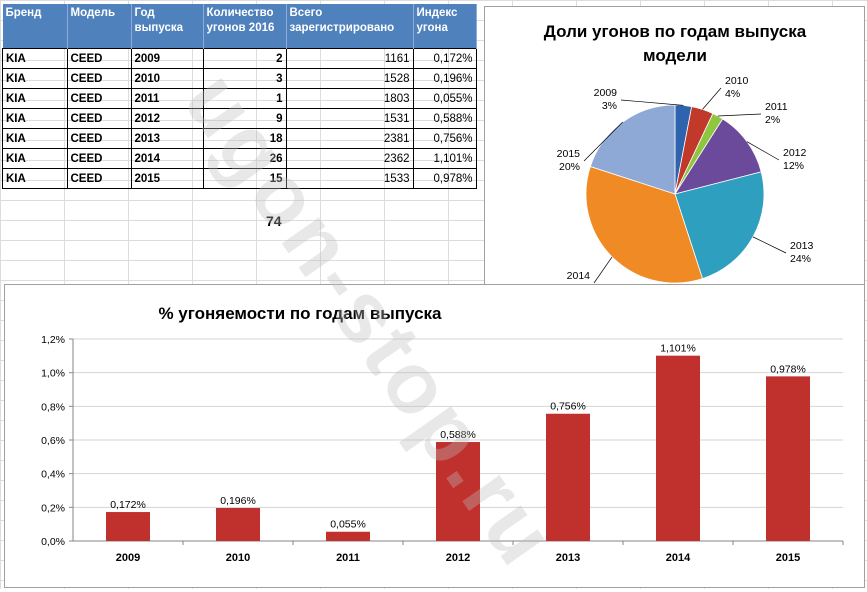 The width and height of the screenshot is (867, 592). I want to click on pie-label-percent: 12%, so click(793, 166).